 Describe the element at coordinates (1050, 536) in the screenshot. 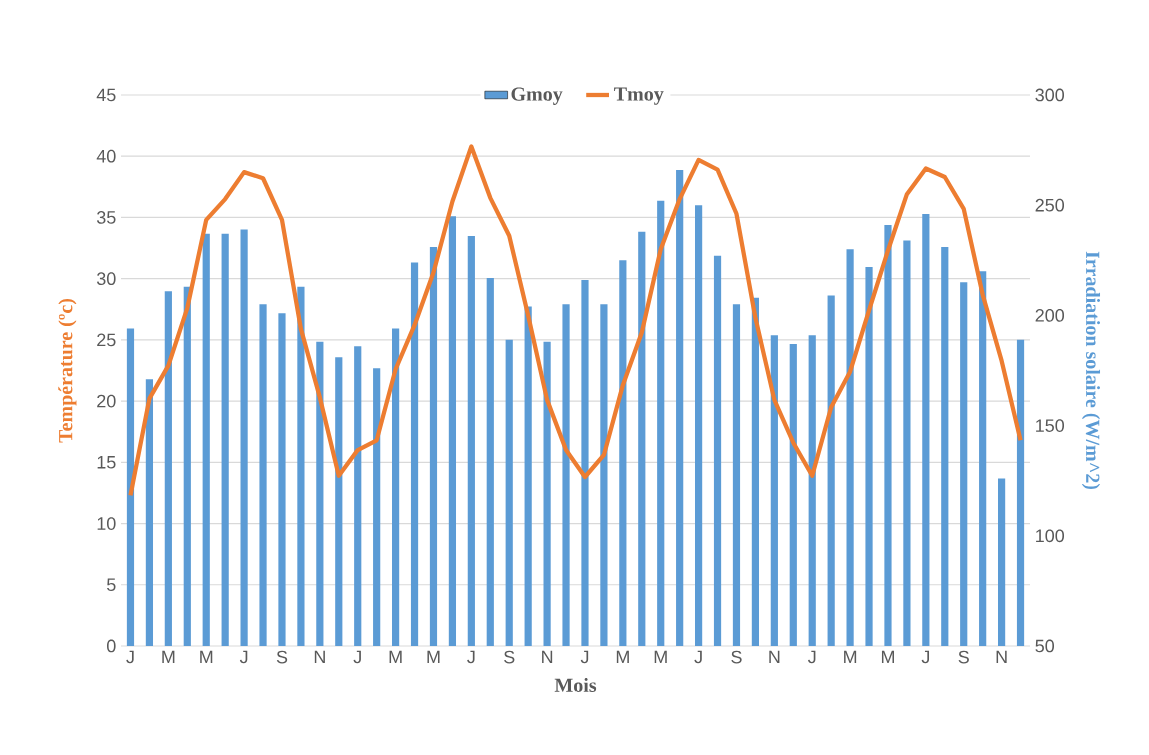

I see `y2-tick-label: 100` at that location.